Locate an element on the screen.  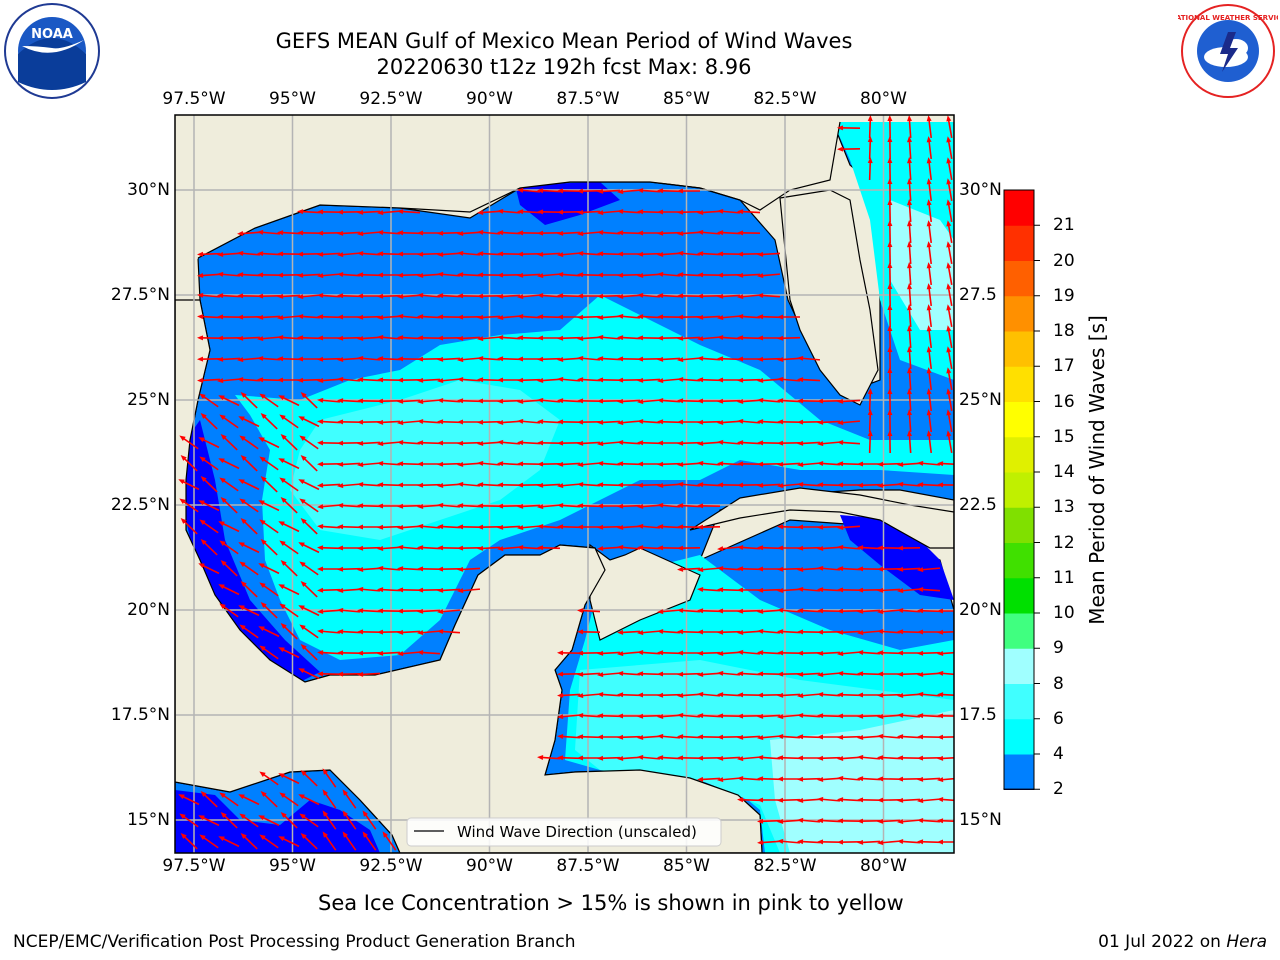
plot-subtitle: 20220630 t12z 192h fcst Max: 8.96 is located at coordinates (564, 67).